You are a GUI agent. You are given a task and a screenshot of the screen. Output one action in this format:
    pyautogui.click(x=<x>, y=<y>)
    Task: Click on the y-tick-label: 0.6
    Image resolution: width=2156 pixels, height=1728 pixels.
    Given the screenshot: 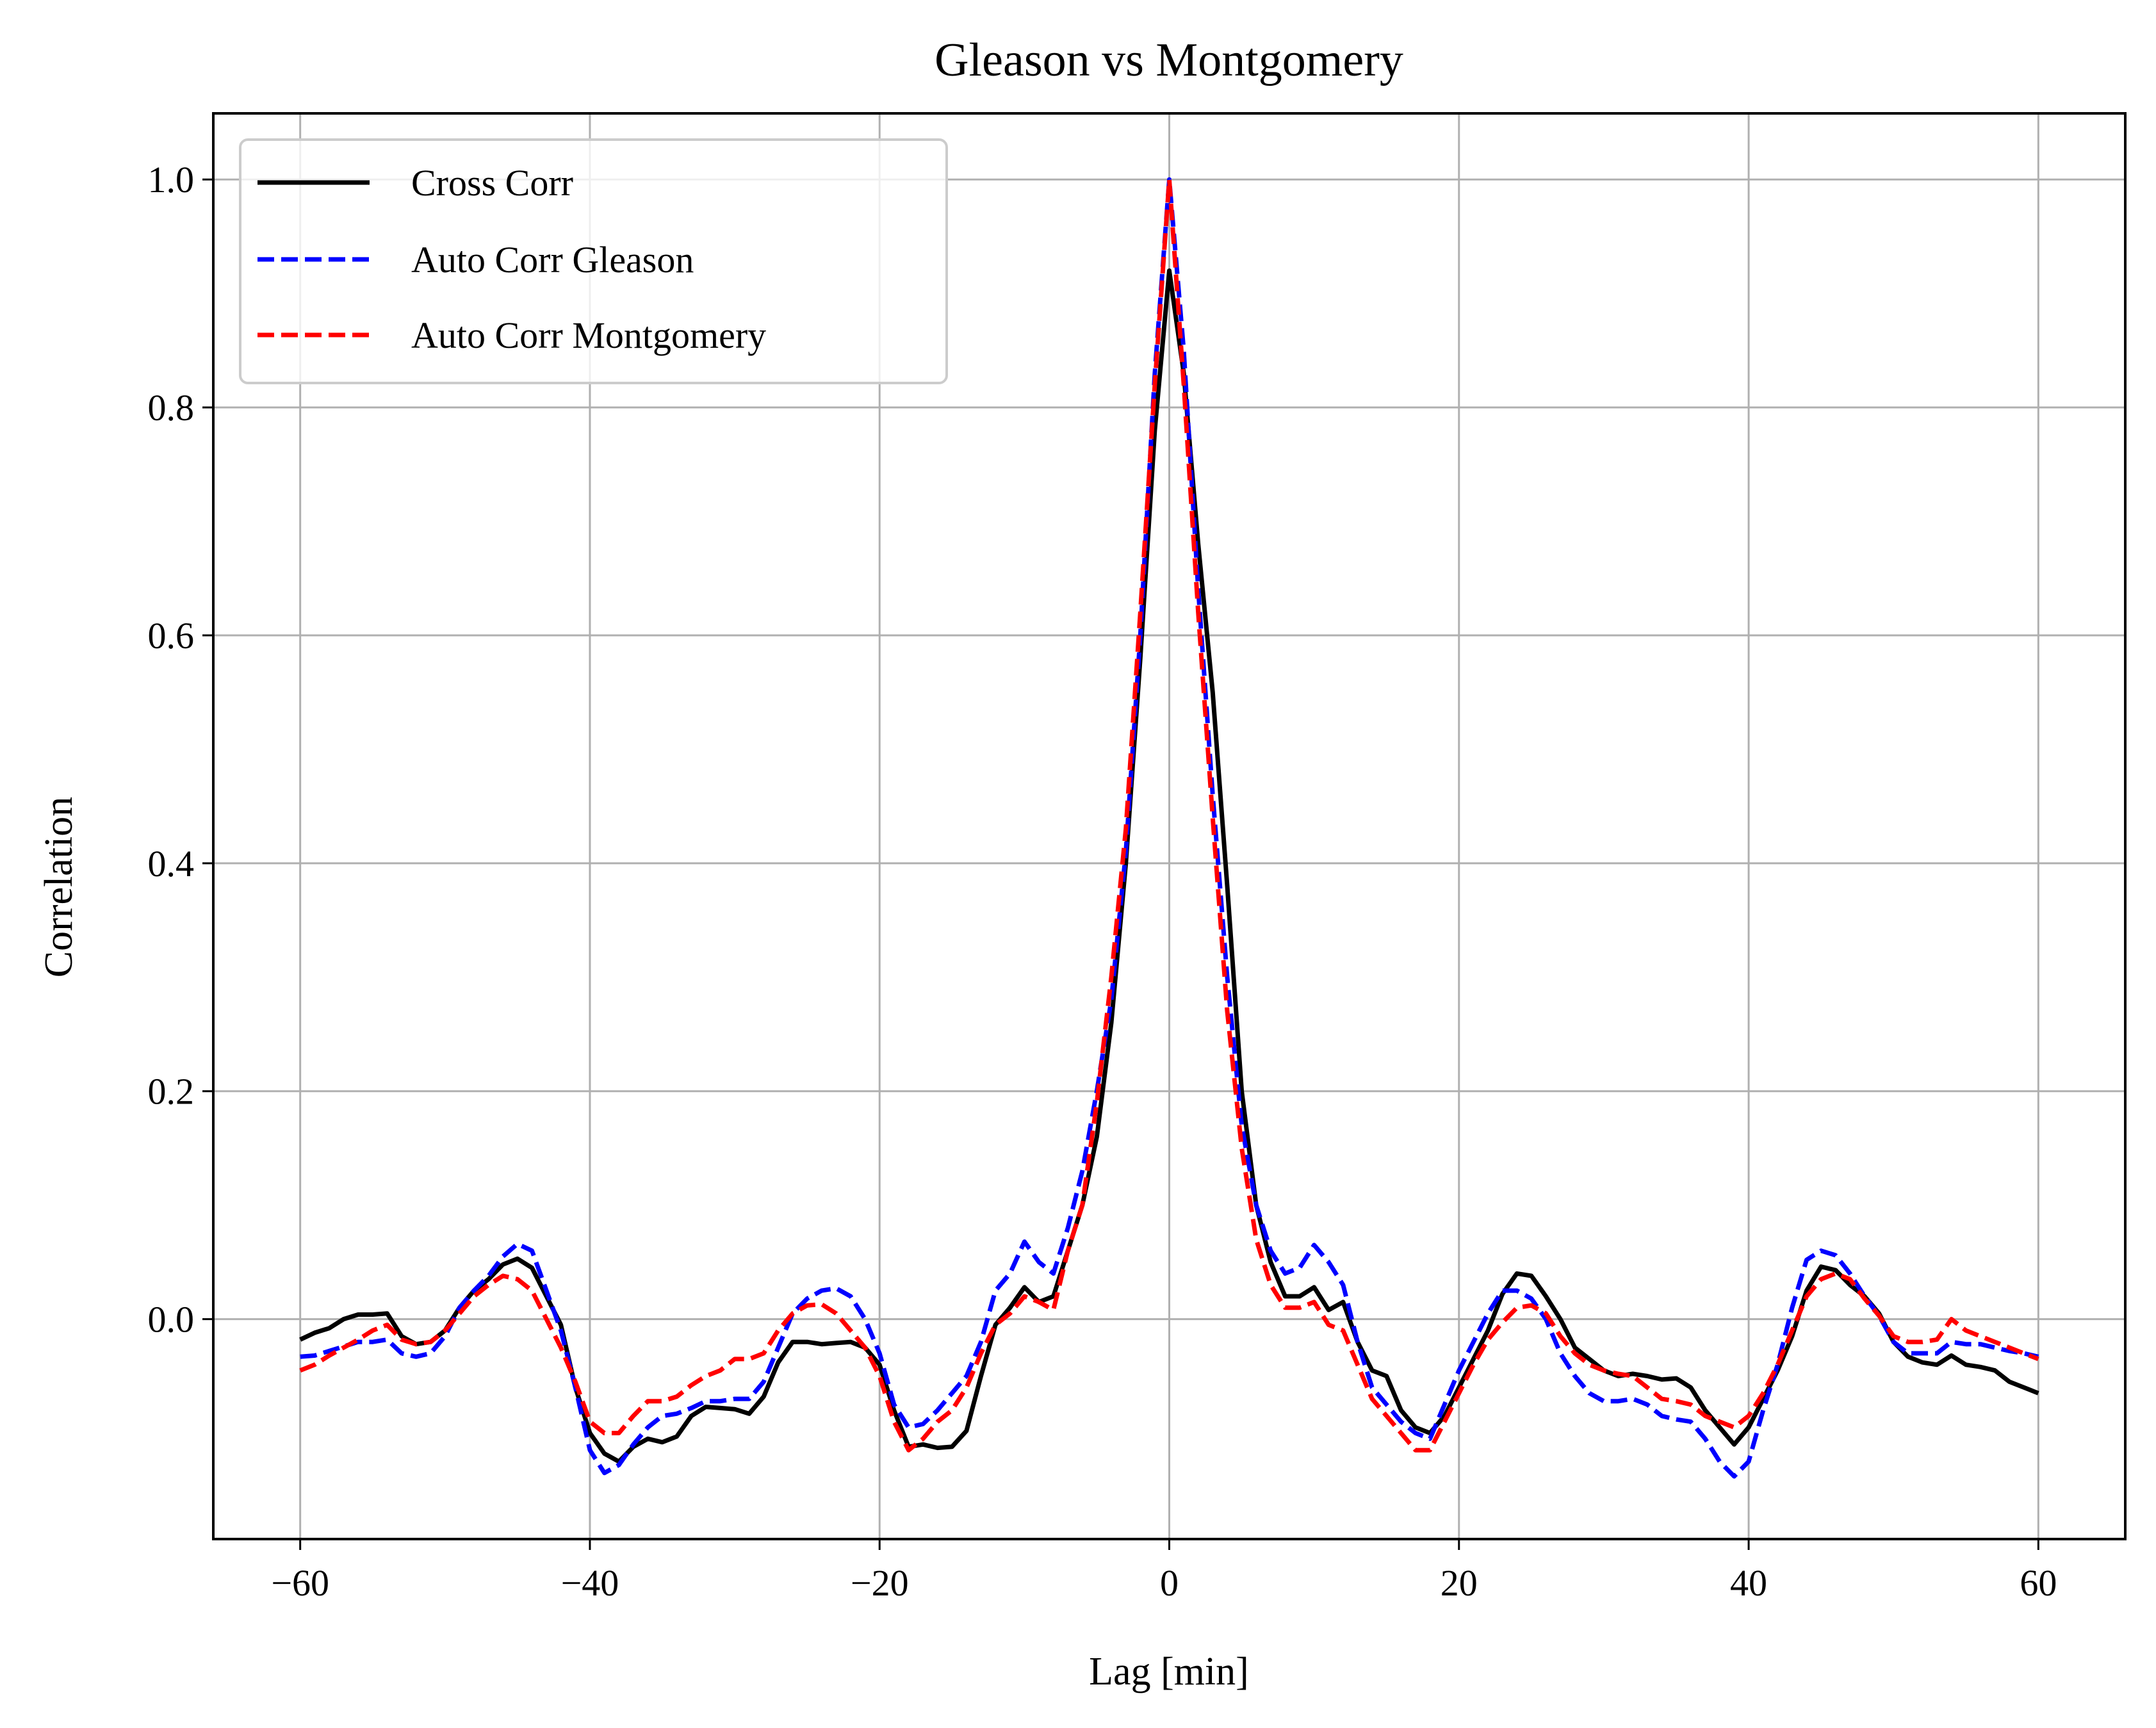 What is the action you would take?
    pyautogui.click(x=171, y=635)
    